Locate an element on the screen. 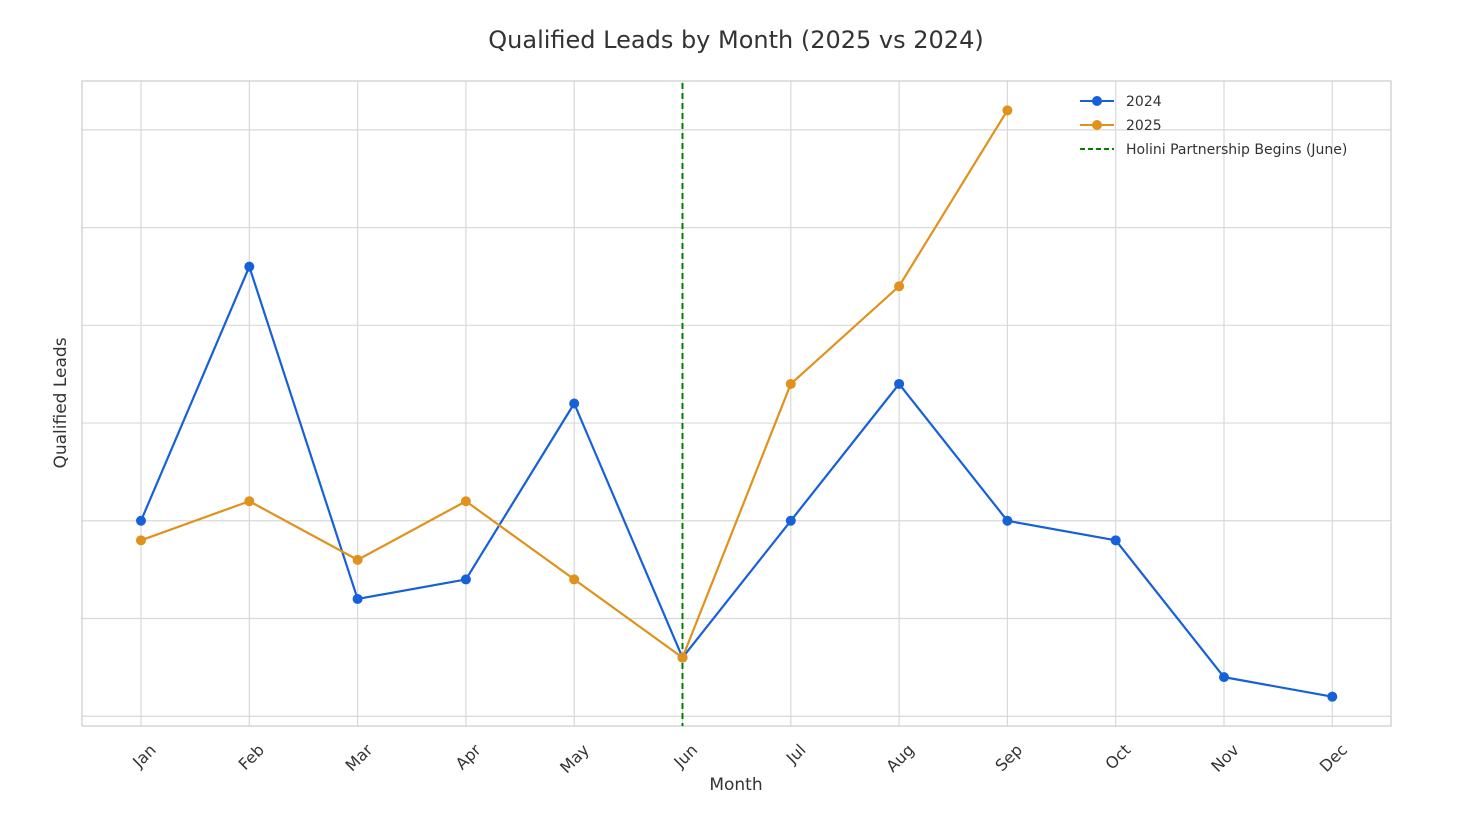 The image size is (1458, 824). x-tick-label: Jun is located at coordinates (685, 756).